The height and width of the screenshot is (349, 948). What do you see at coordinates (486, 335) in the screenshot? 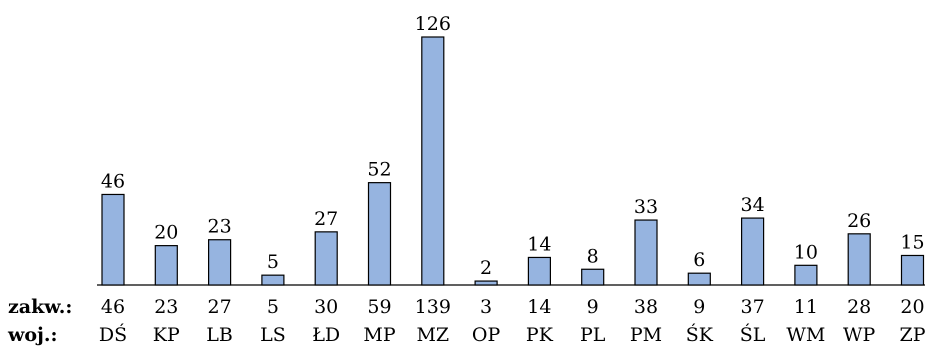
I see `category-tick-label: OP` at bounding box center [486, 335].